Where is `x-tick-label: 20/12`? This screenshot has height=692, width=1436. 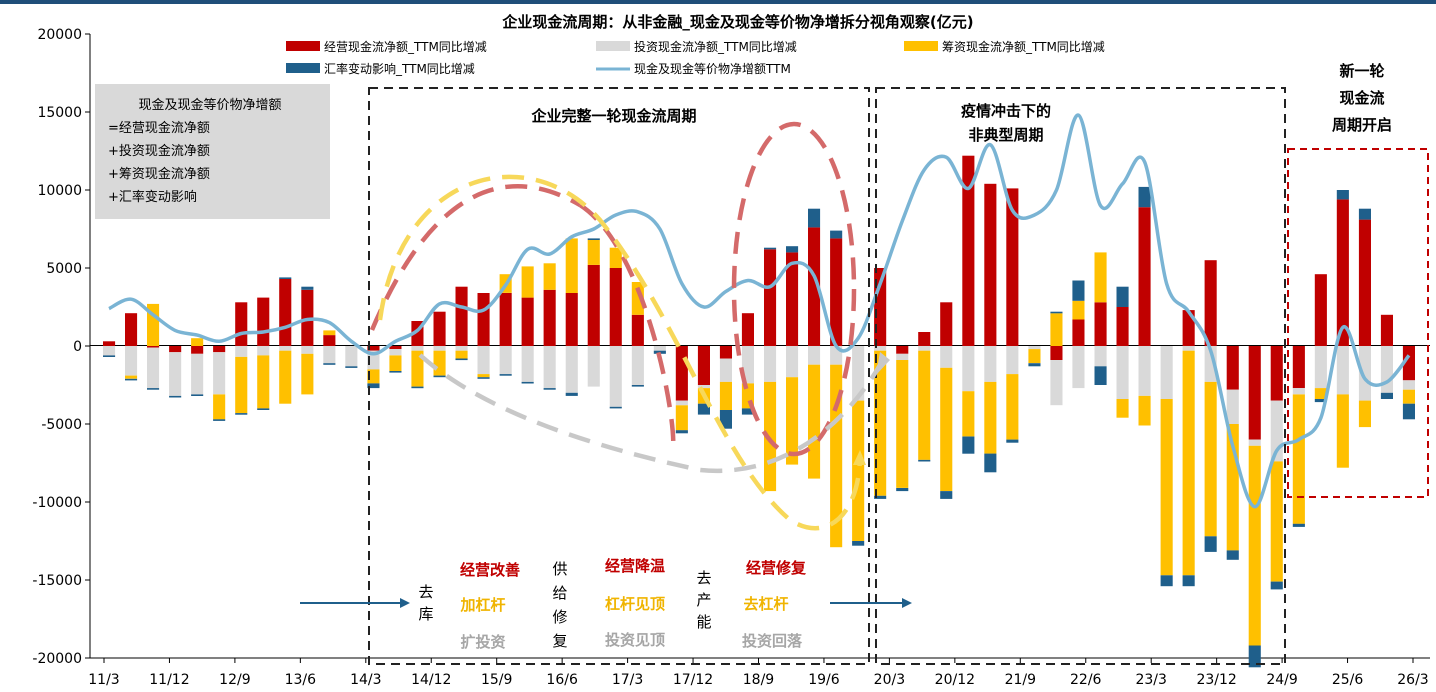
x-tick-label: 20/12 is located at coordinates (955, 680).